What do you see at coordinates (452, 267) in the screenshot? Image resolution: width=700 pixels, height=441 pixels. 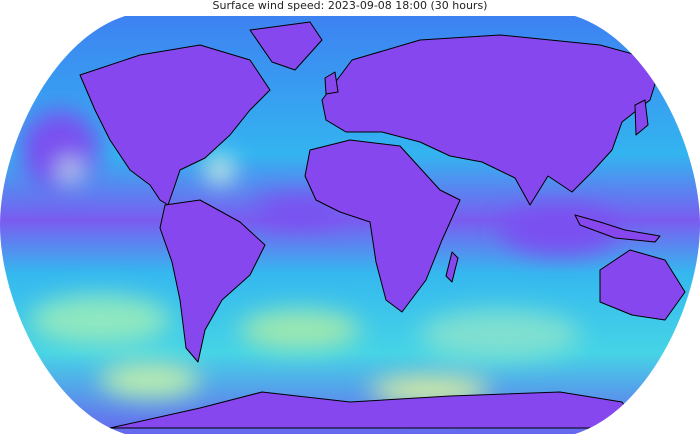 I see `madagascar` at bounding box center [452, 267].